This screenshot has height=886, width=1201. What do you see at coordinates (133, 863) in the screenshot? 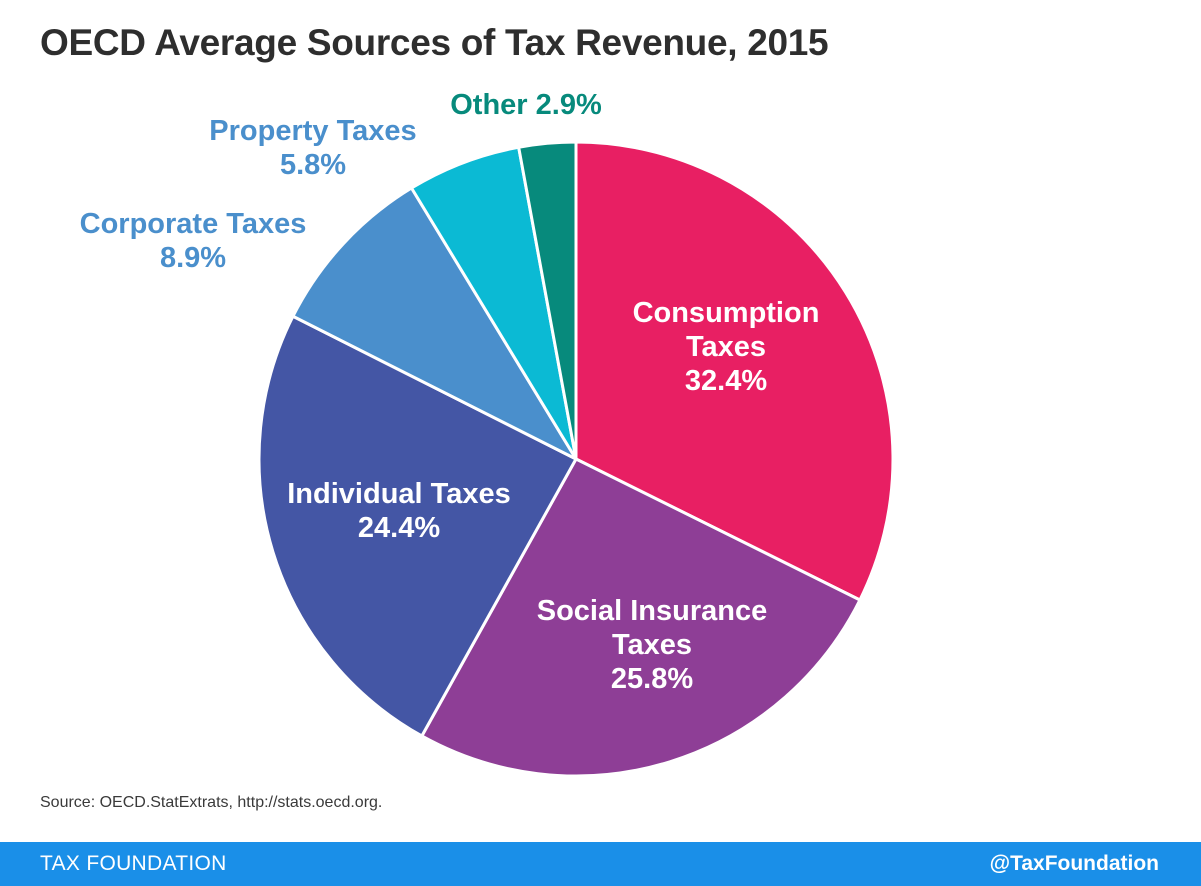
I see `footer-org: TAX FOUNDATION` at bounding box center [133, 863].